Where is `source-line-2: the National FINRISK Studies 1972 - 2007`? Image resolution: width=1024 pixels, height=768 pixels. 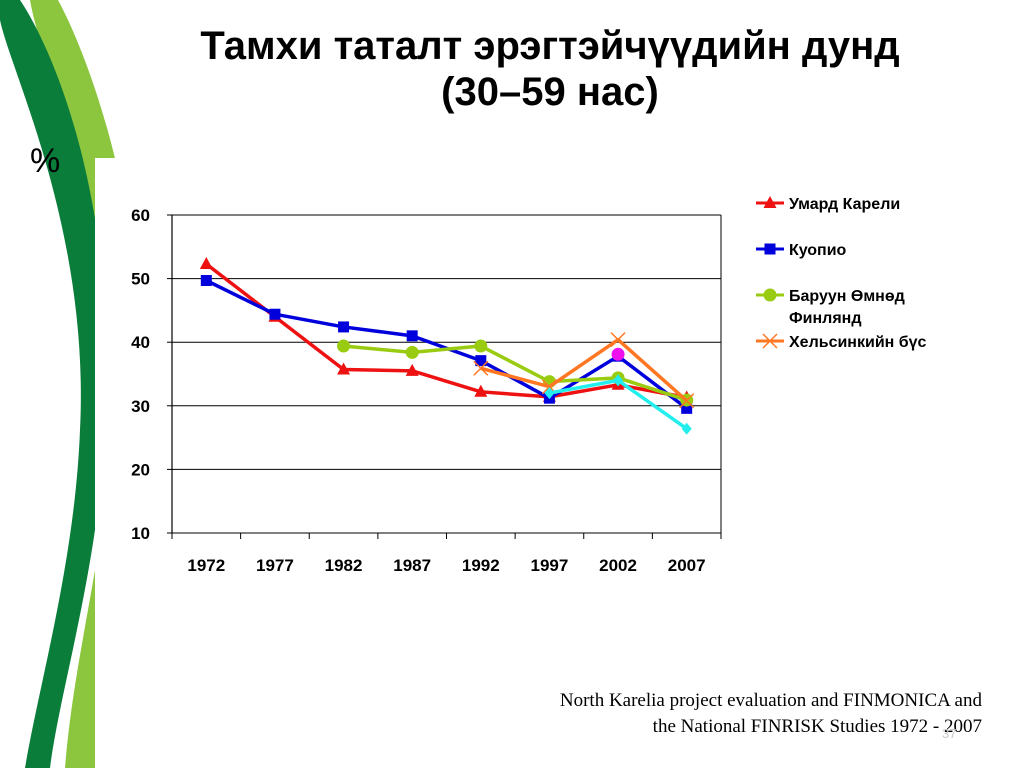
source-line-2: the National FINRISK Studies 1972 - 2007 is located at coordinates (817, 726).